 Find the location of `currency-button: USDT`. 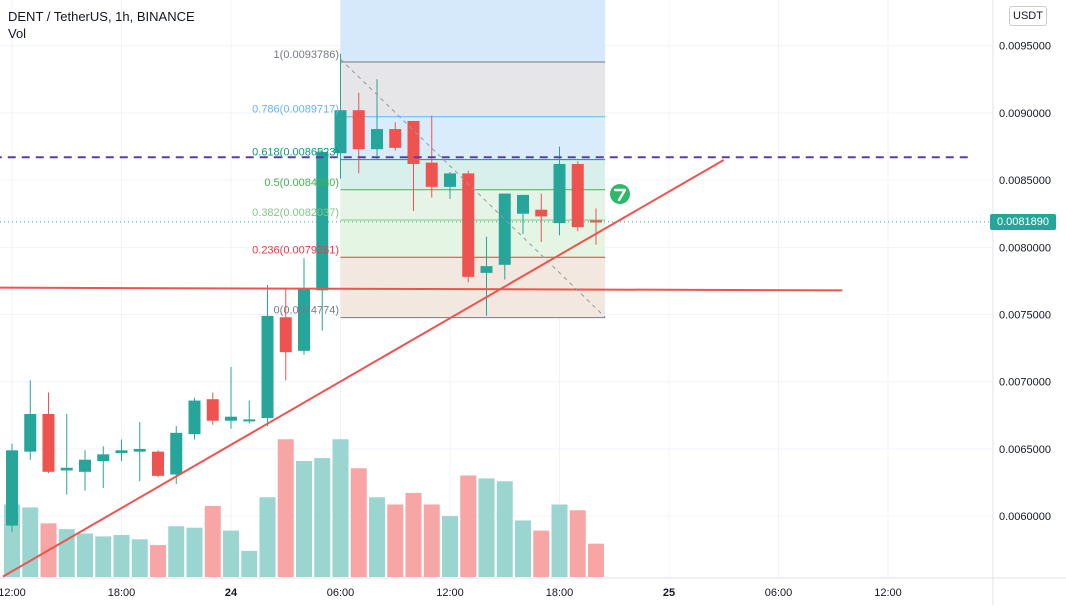

currency-button: USDT is located at coordinates (1028, 16).